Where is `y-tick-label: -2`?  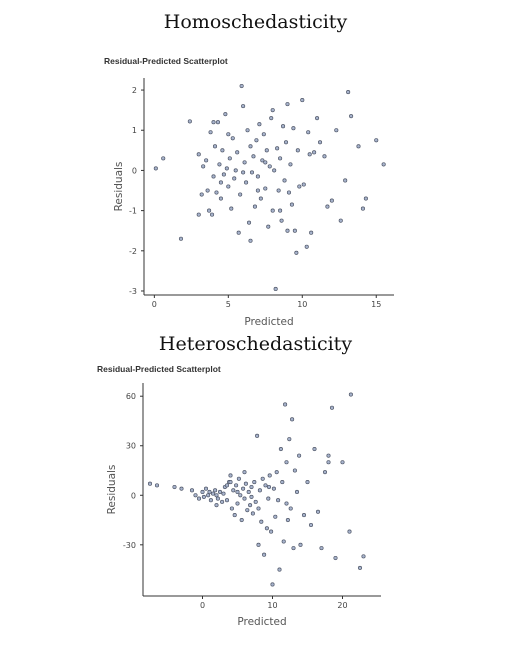 y-tick-label: -2 is located at coordinates (133, 251).